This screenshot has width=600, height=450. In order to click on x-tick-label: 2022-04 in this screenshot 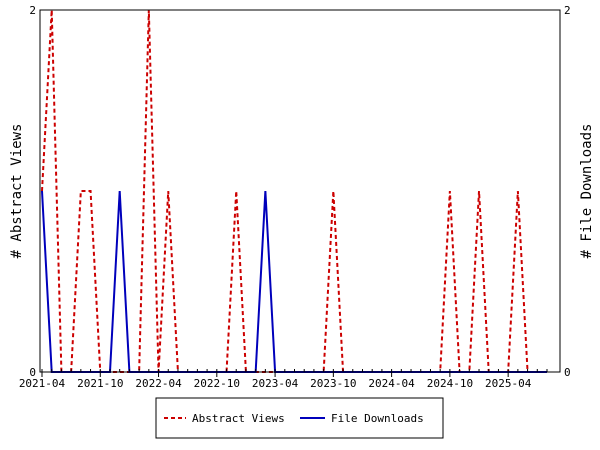, I will do `click(158, 383)`.